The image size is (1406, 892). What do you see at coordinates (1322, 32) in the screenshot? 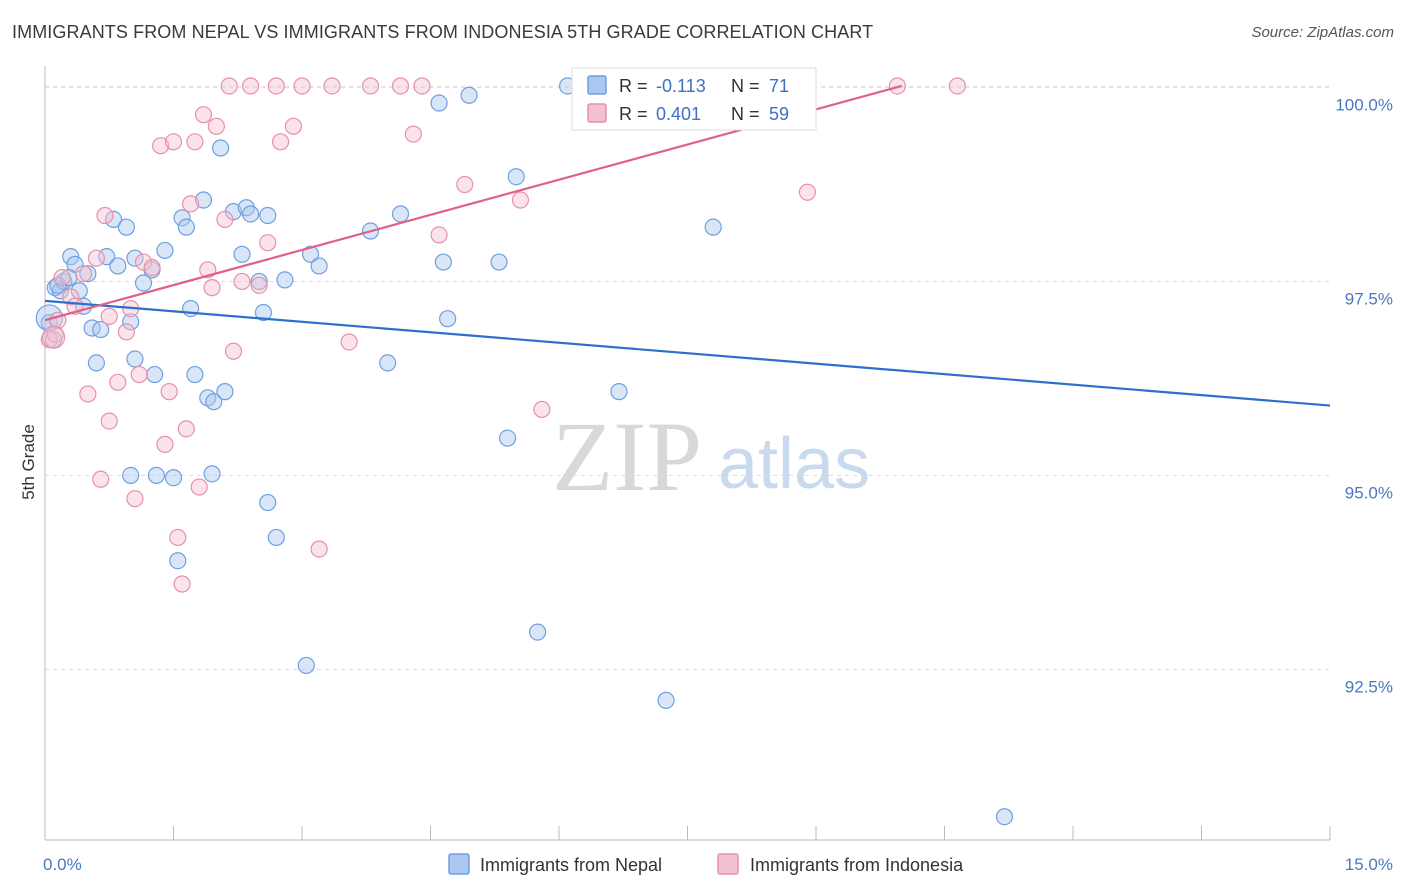
I see `source-credit: Source: ZipAtlas.com` at bounding box center [1322, 32].